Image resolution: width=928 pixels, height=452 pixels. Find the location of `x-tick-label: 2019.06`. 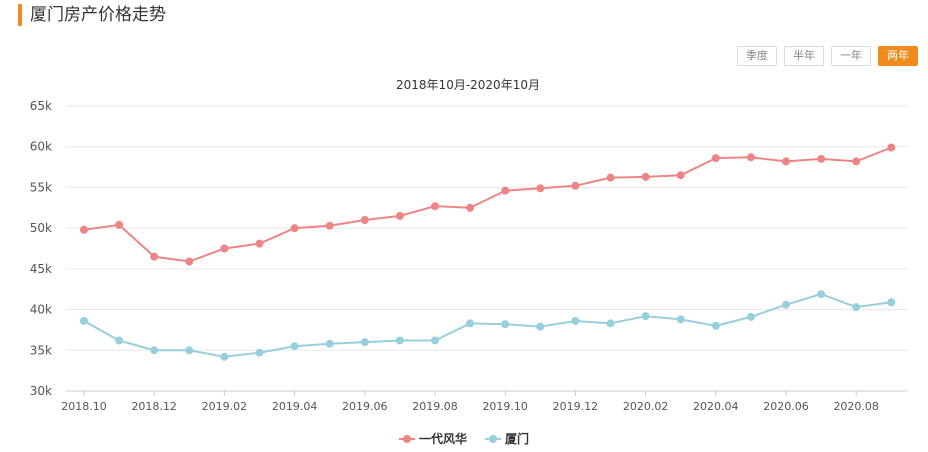

x-tick-label: 2019.06 is located at coordinates (365, 406).